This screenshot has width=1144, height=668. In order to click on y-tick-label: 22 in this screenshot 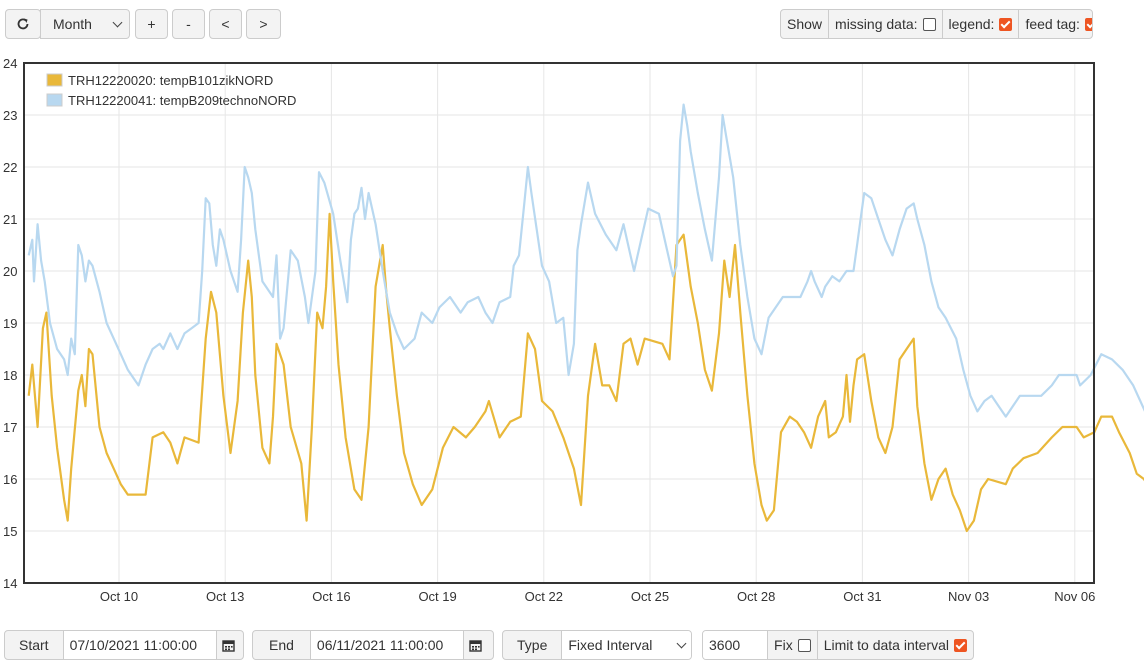, I will do `click(10, 167)`.